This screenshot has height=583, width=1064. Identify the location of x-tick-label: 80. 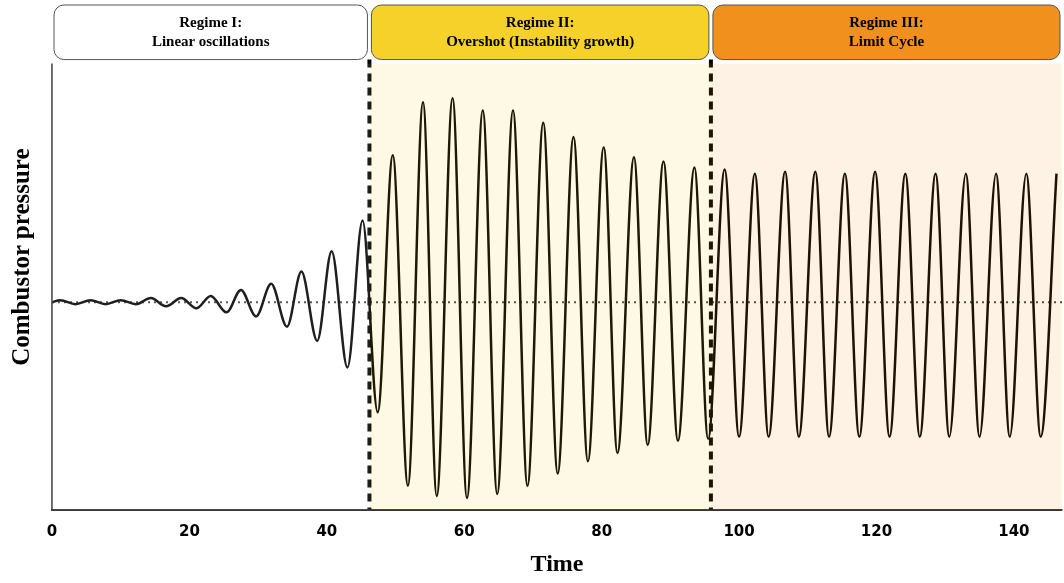
(602, 531).